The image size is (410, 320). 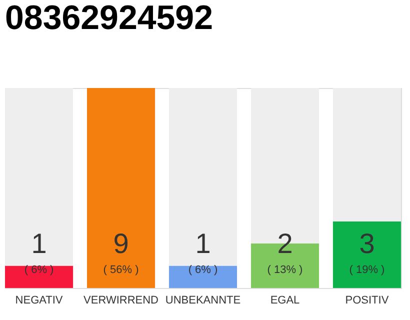 I want to click on annotation: ( 56% ), so click(x=121, y=270).